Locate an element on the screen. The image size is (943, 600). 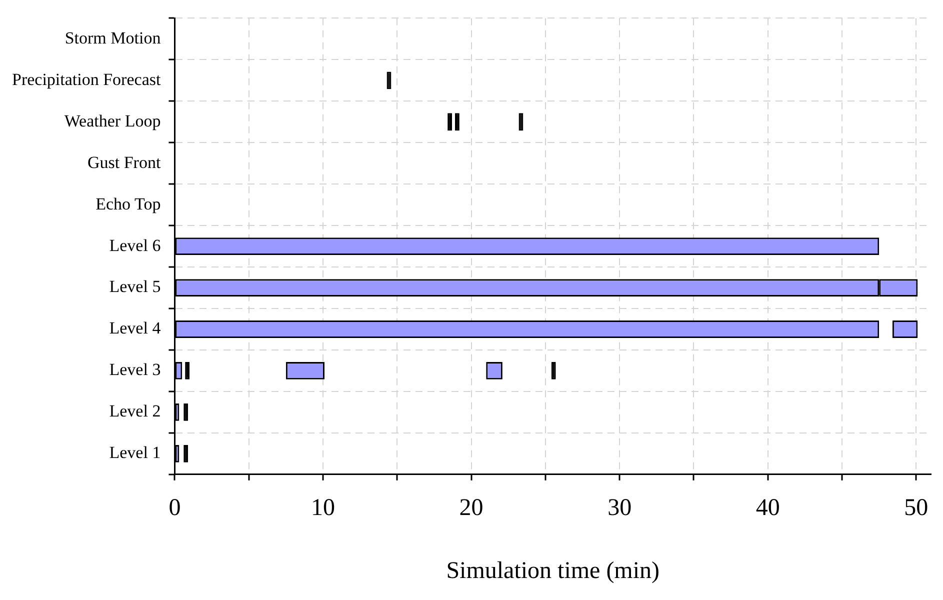
y-tick-label: Level 6 is located at coordinates (135, 245).